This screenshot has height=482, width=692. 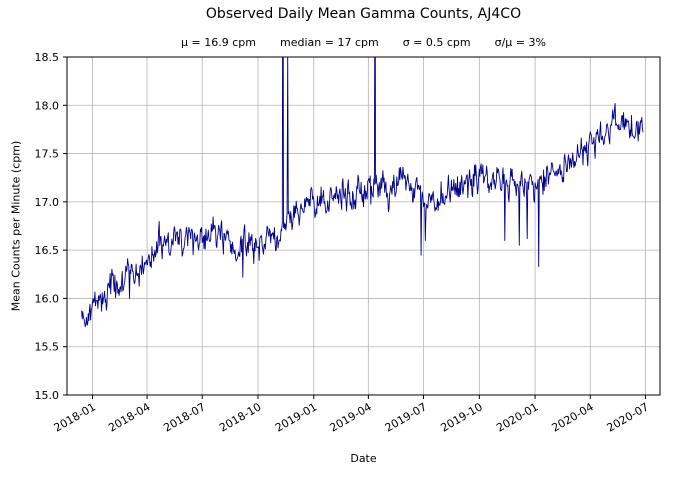 I want to click on x-tick-label: 2019-07, so click(x=406, y=417).